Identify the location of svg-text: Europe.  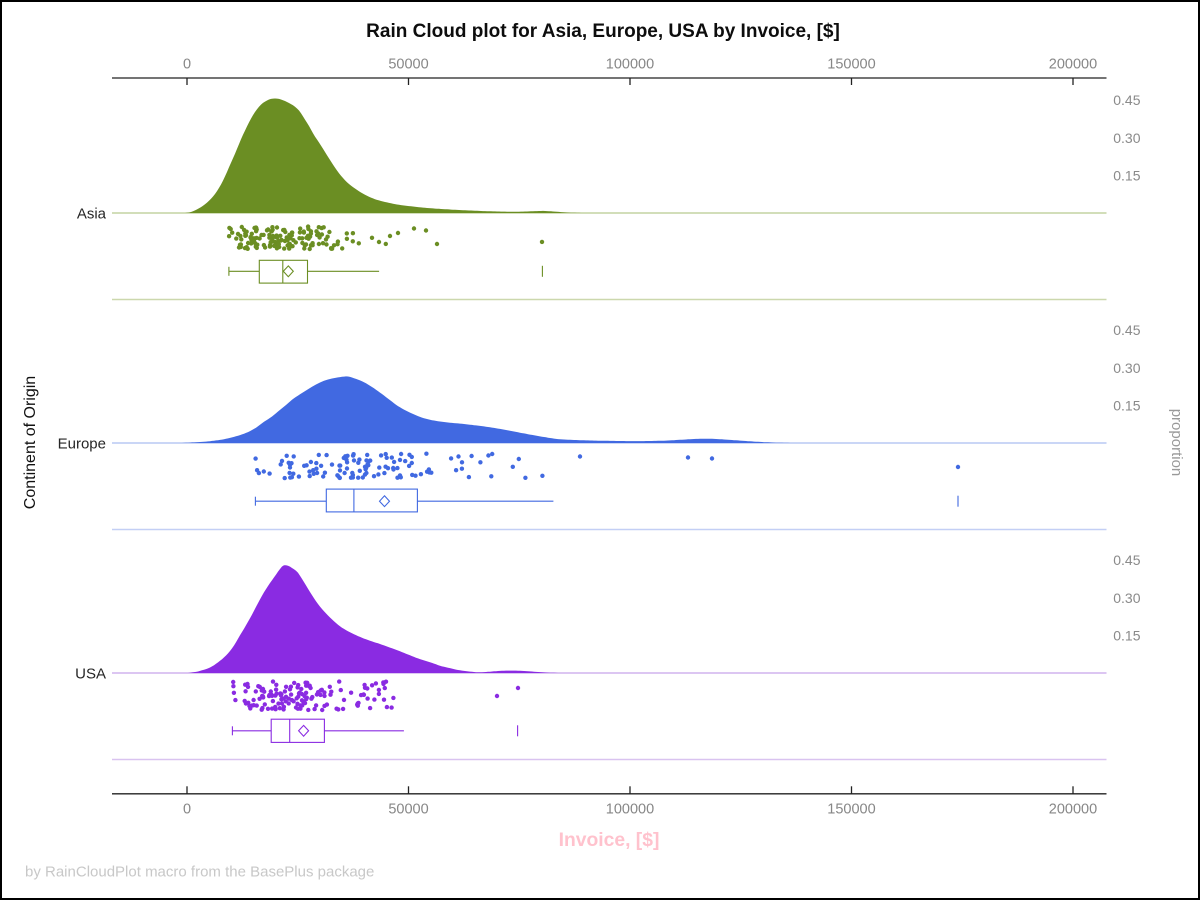
(82, 444).